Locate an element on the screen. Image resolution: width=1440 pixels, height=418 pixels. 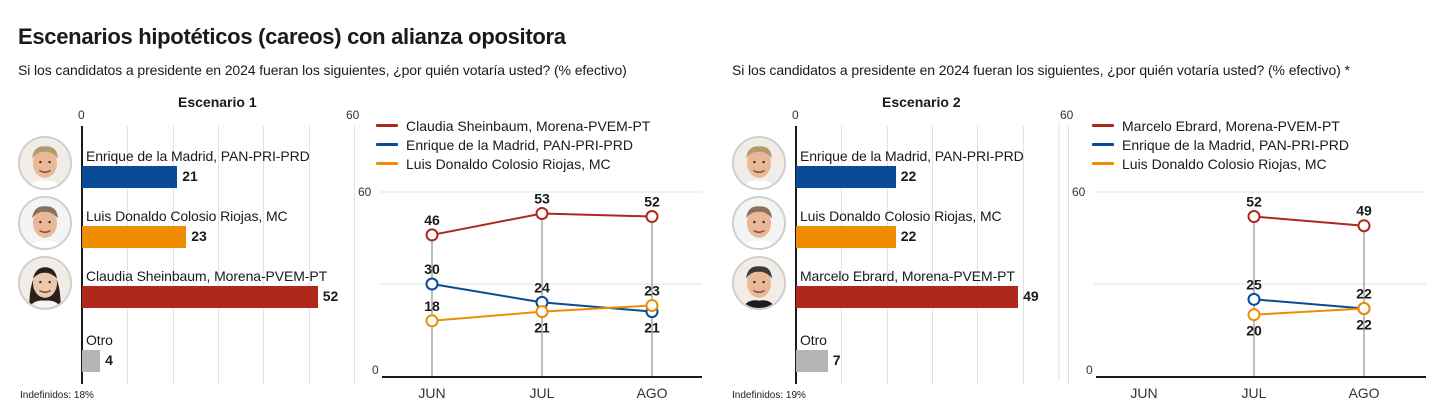
series-line-mc is located at coordinates (1309, 311).